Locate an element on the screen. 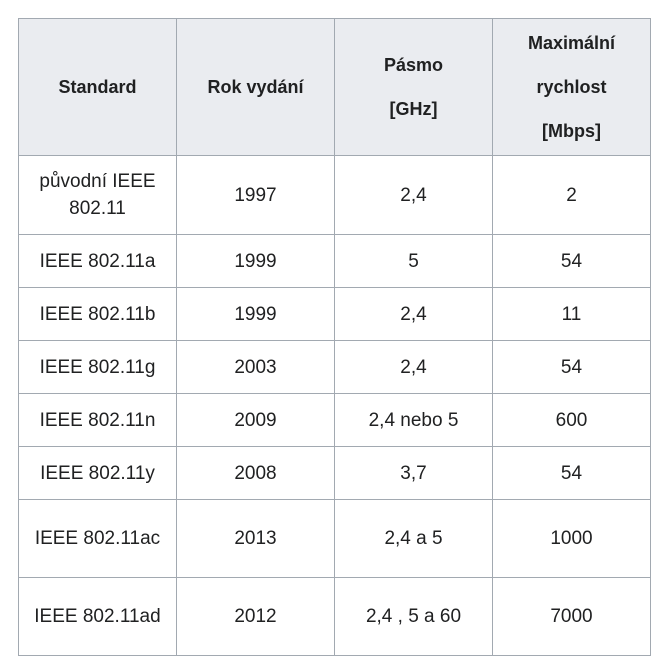  table-row: IEEE 802.11g 2003 2,4 54 is located at coordinates (334, 367).